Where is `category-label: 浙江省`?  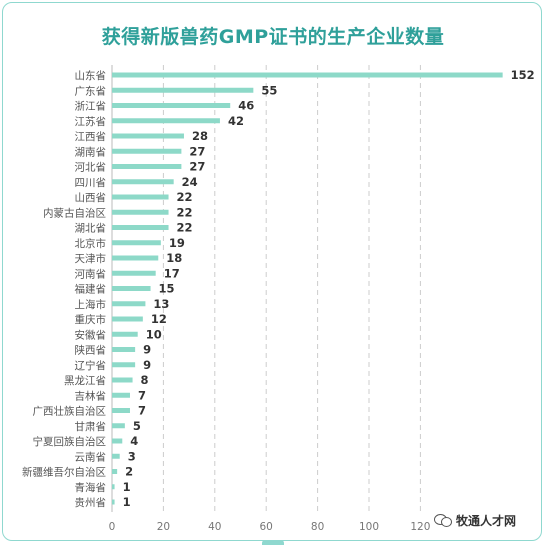
category-label: 浙江省 is located at coordinates (91, 106).